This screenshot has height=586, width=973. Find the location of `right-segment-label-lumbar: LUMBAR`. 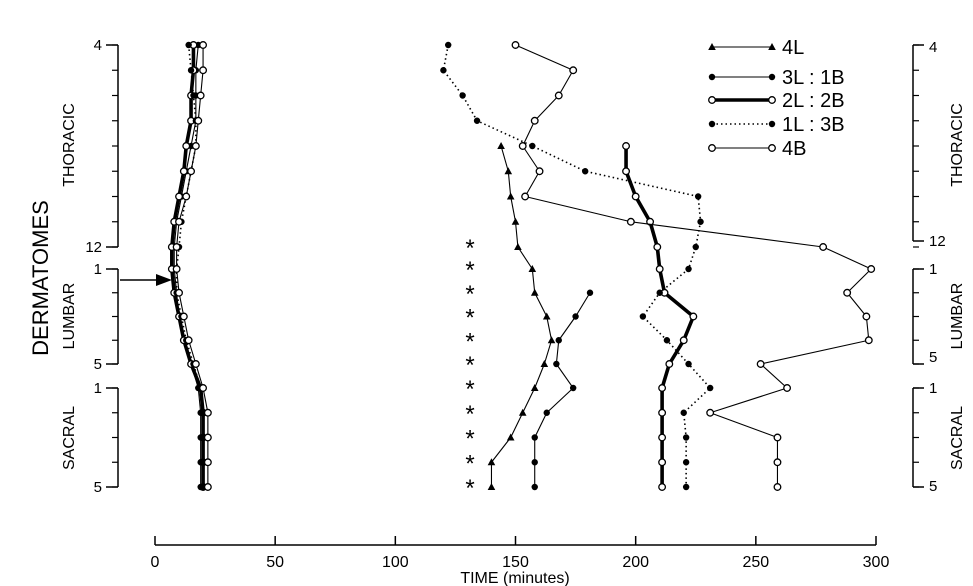

right-segment-label-lumbar: LUMBAR is located at coordinates (957, 316).